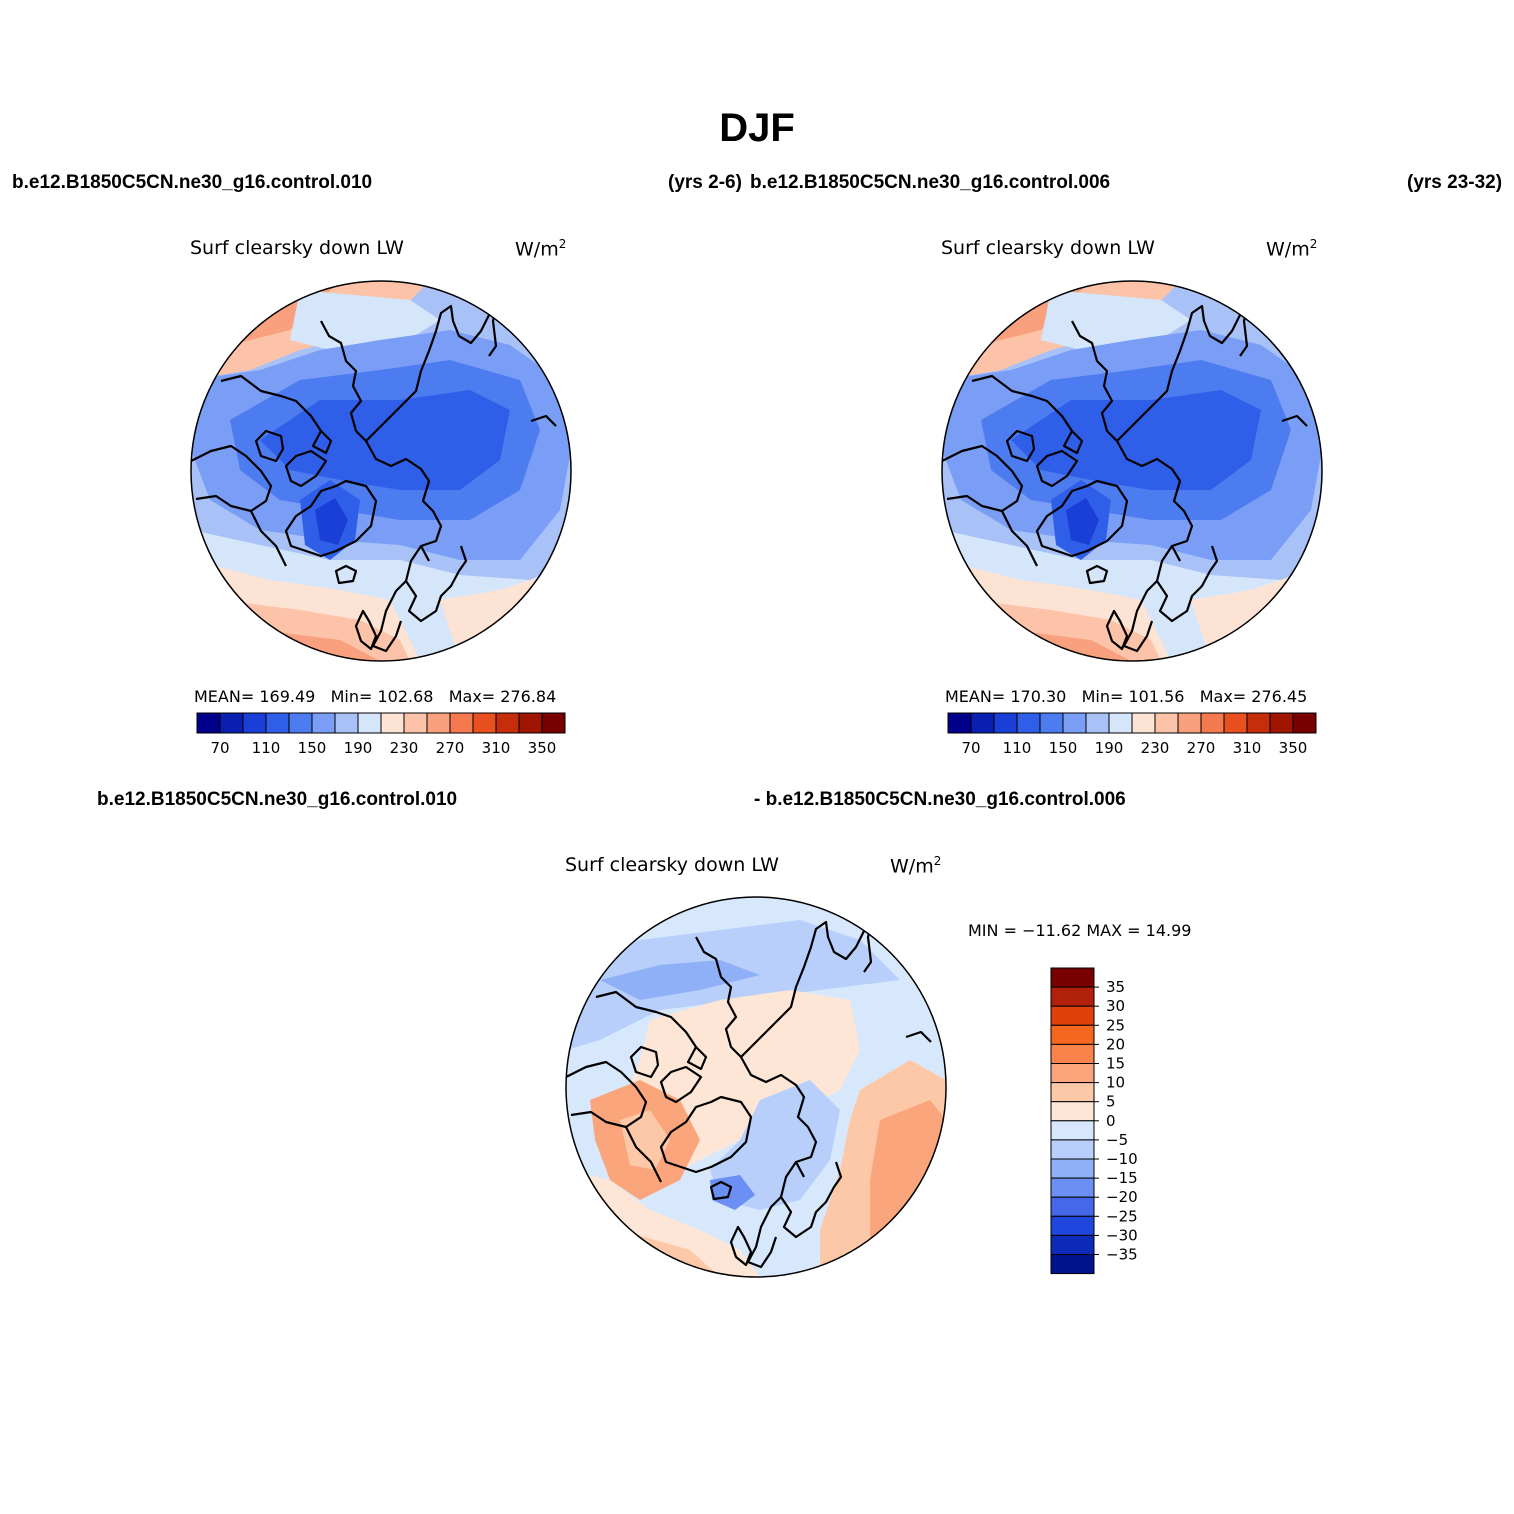 The image size is (1514, 1514). I want to click on panel3-map, so click(756, 1087).